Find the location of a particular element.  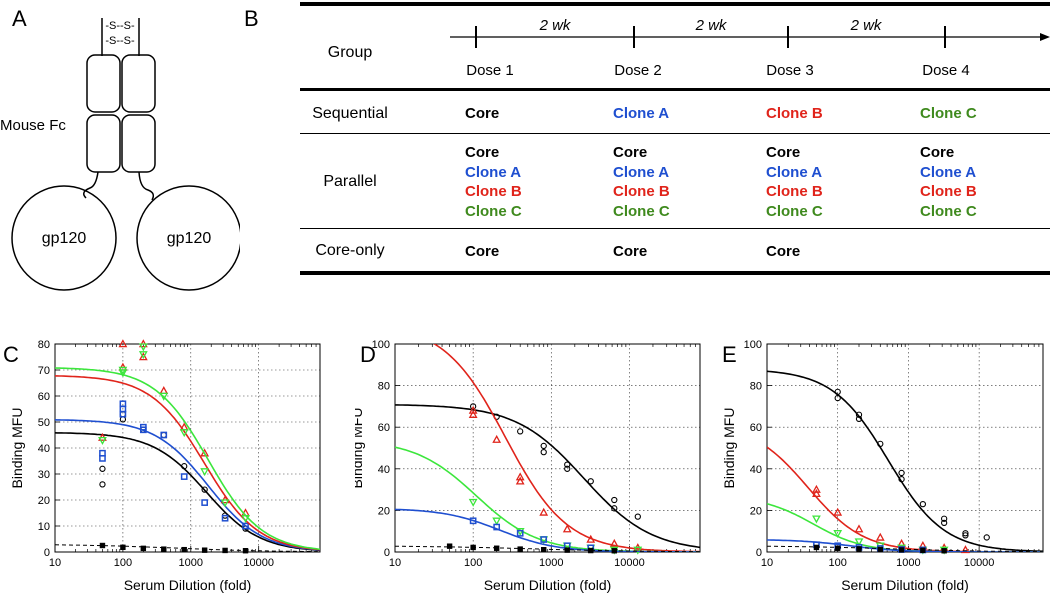

chart-c-core-fit-line is located at coordinates (187, 492).